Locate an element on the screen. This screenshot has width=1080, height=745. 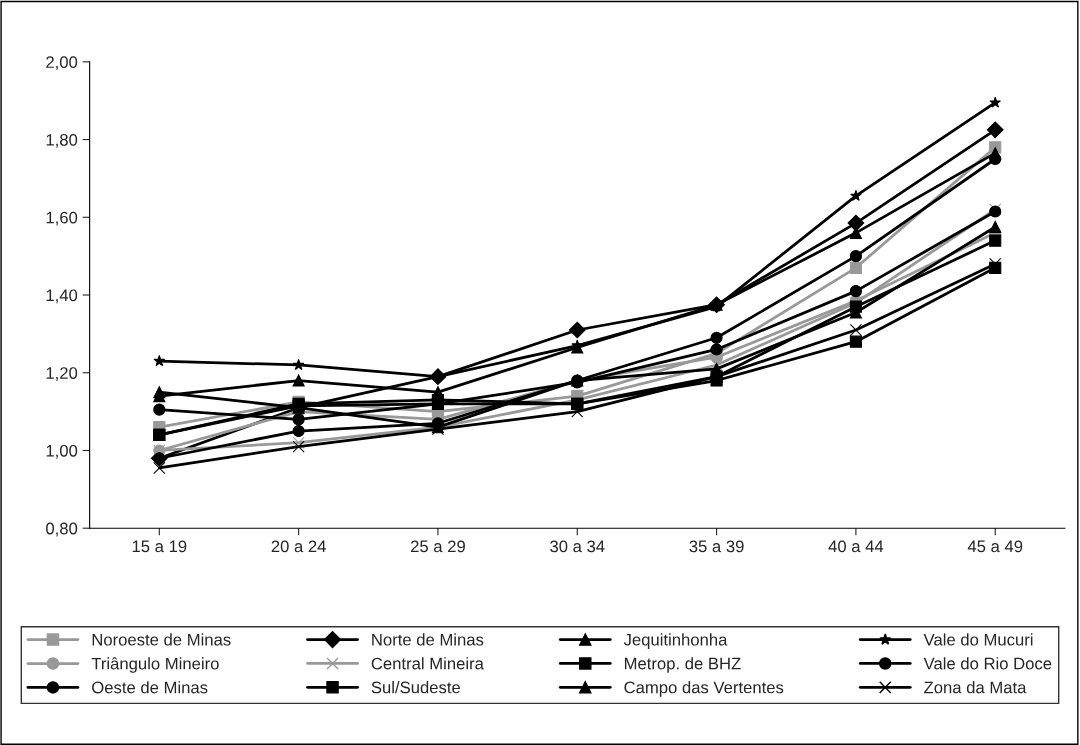
x-tick-label: 25 a 29 is located at coordinates (437, 546).